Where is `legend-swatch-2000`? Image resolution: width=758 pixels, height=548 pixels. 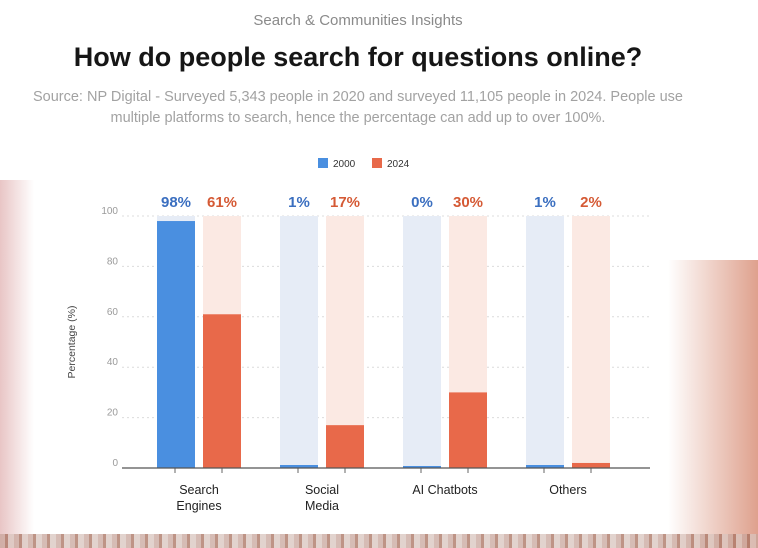 legend-swatch-2000 is located at coordinates (323, 163).